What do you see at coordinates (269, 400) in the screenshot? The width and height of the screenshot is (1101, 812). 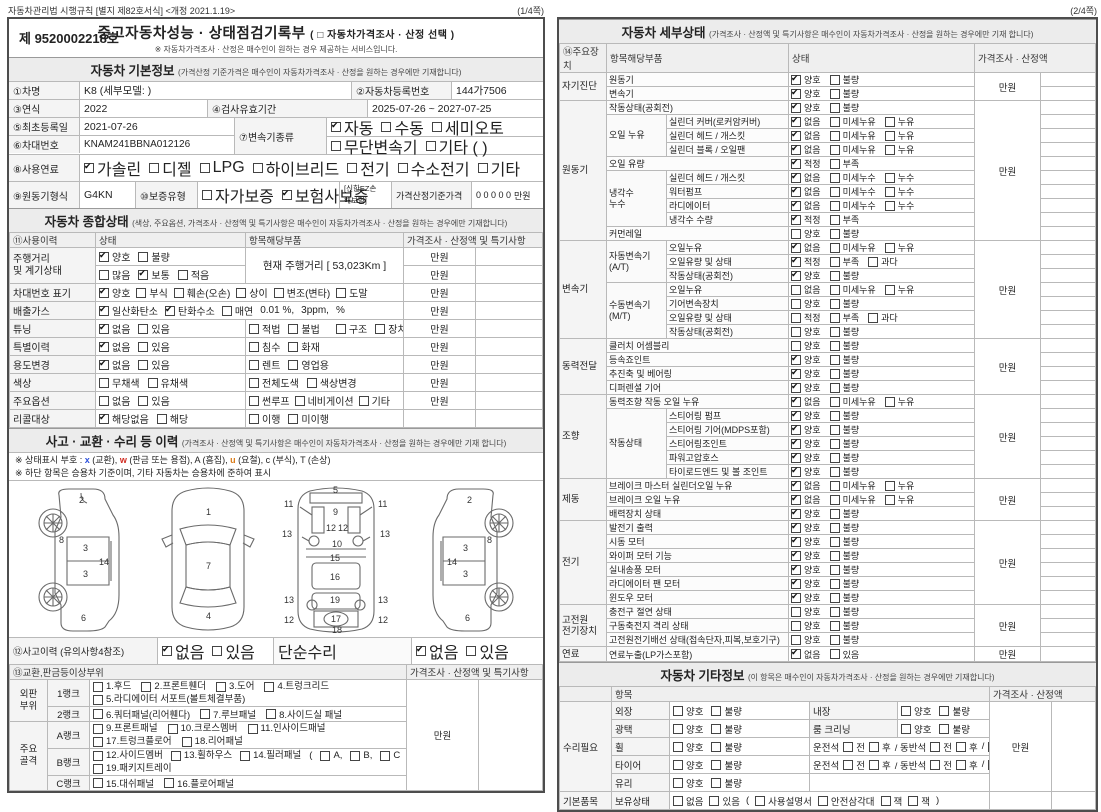 I see `checkbox-unchecked: 썬루프` at bounding box center [269, 400].